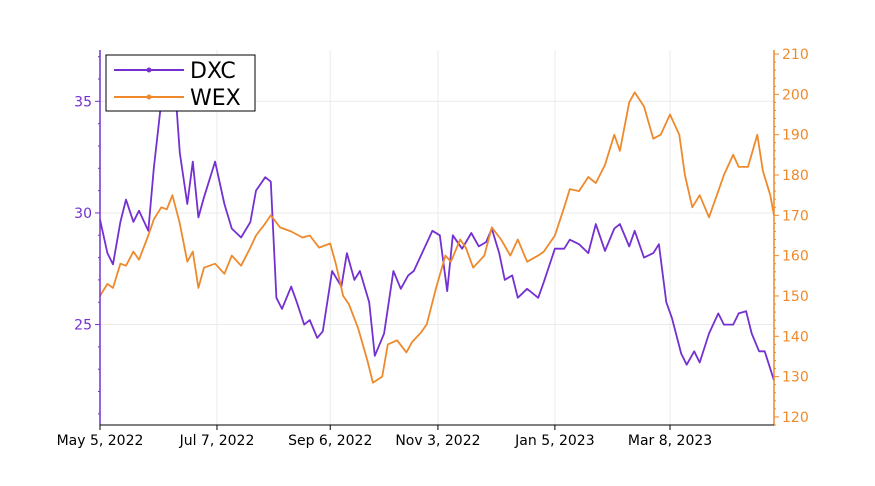 Image resolution: width=875 pixels, height=486 pixels. I want to click on x-tick-label: Sep 6, 2022, so click(330, 441).